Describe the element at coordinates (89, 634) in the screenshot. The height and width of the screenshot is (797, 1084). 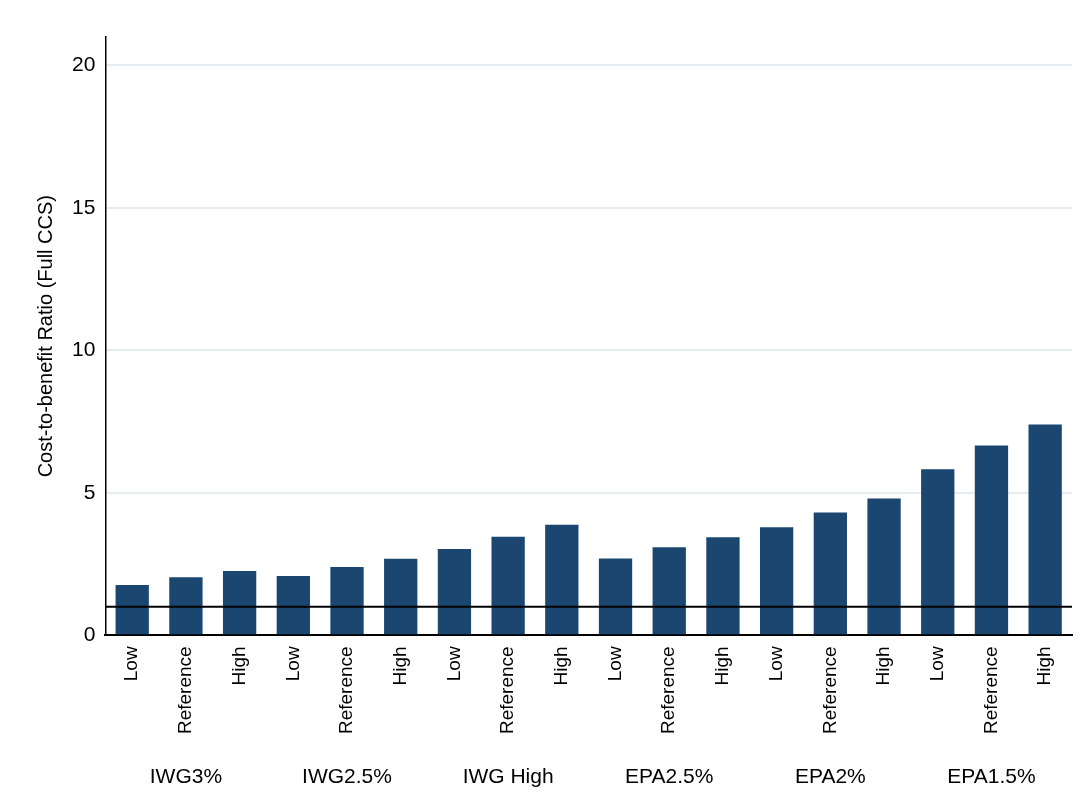
I see `y-tick-label: 0` at that location.